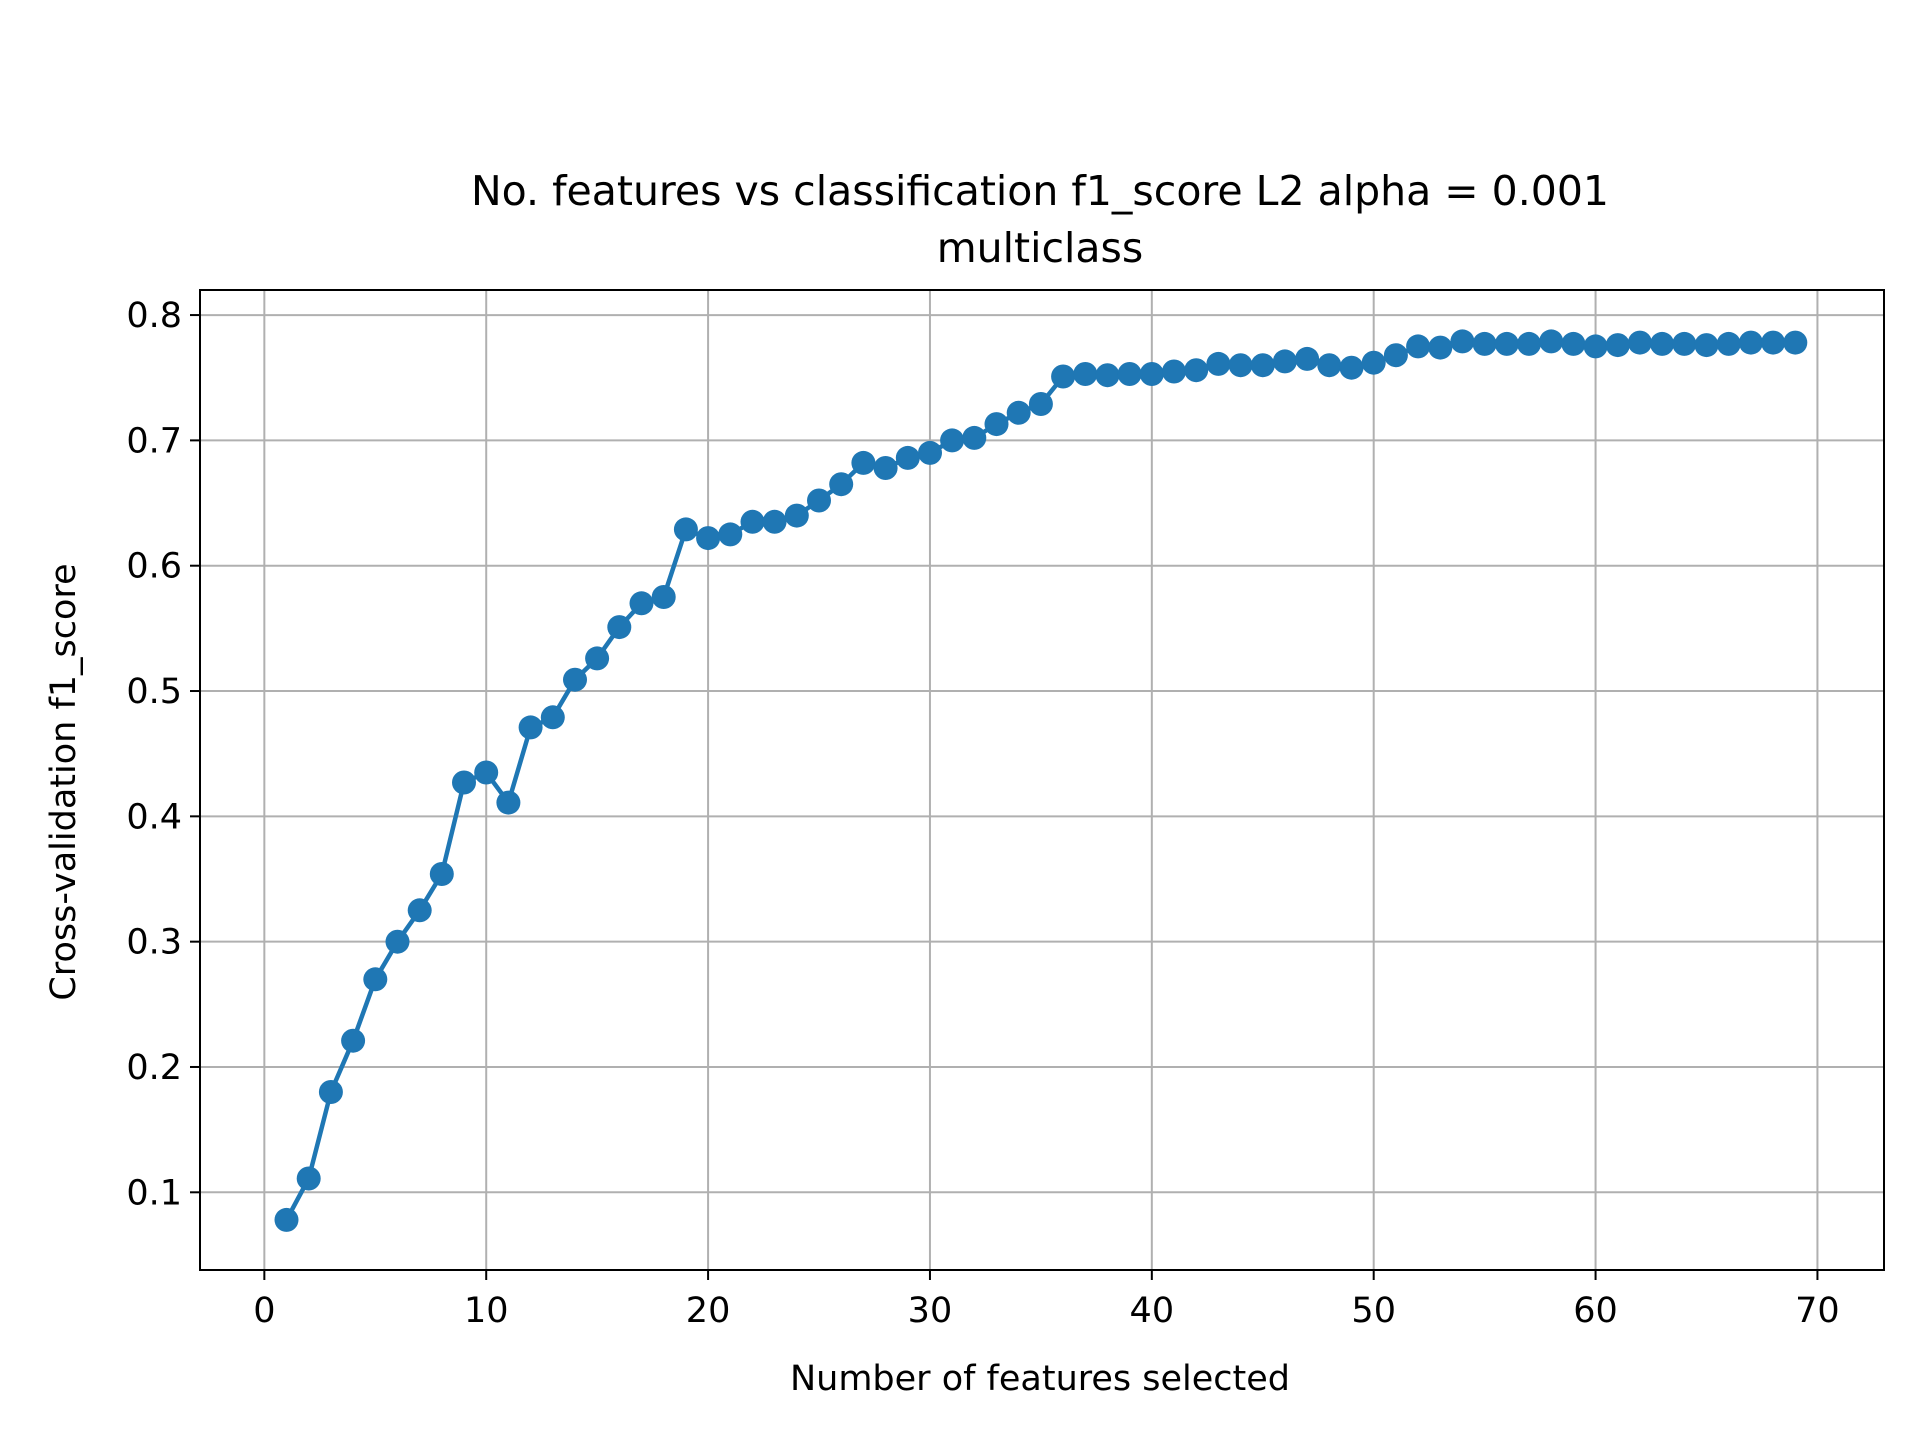  What do you see at coordinates (1040, 248) in the screenshot?
I see `chart-subtitle: multiclass` at bounding box center [1040, 248].